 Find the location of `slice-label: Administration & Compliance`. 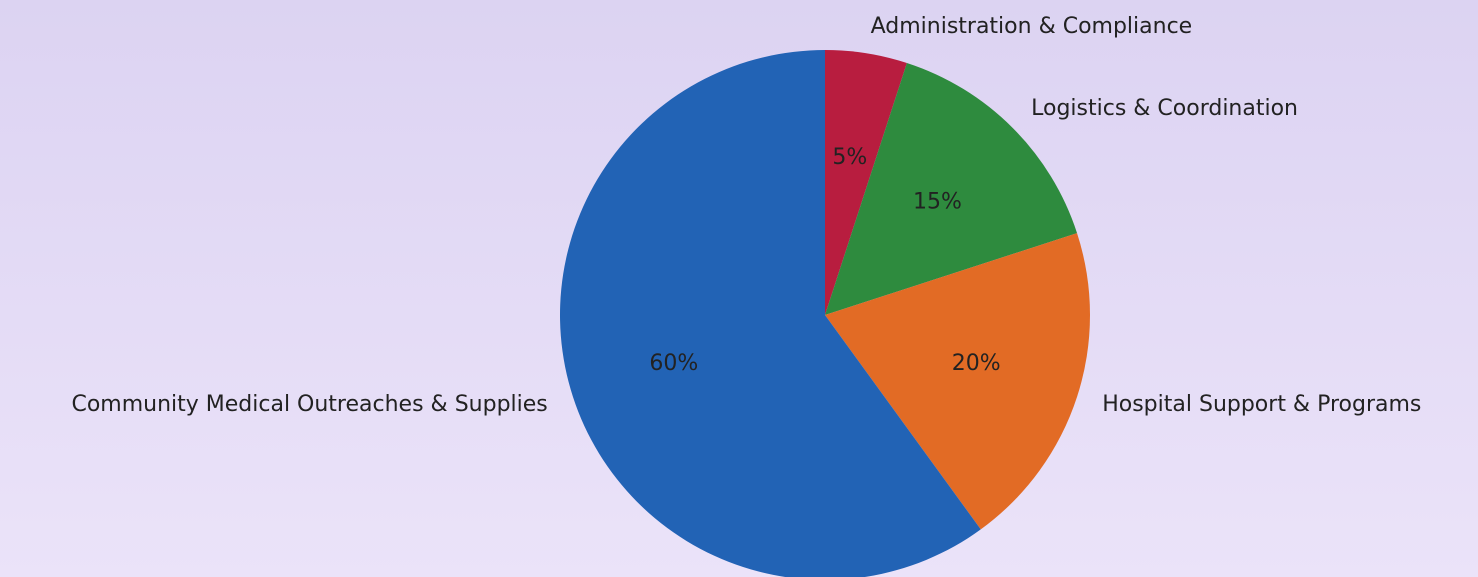

slice-label: Administration & Compliance is located at coordinates (1032, 26).